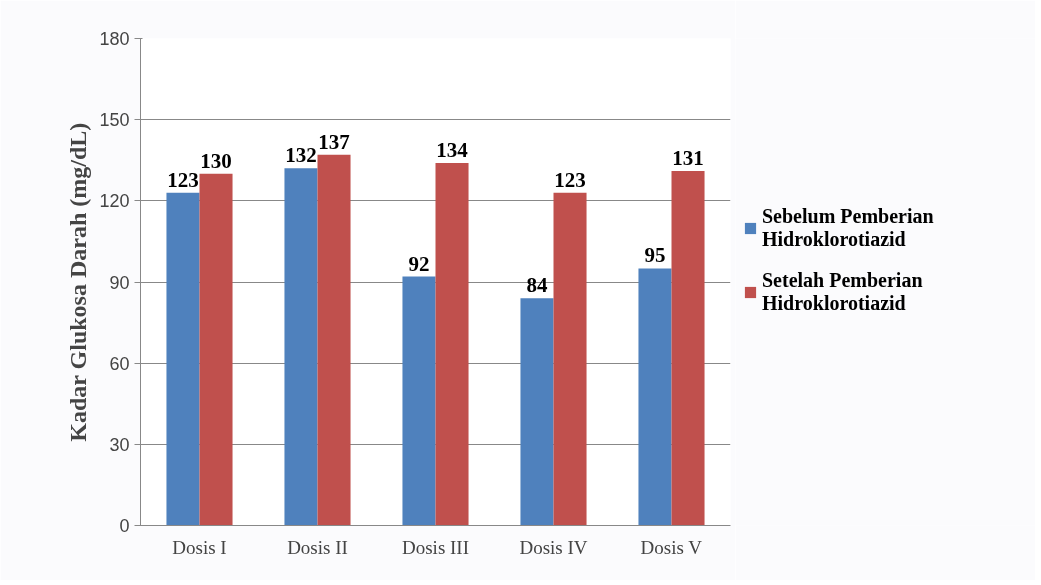 The image size is (1041, 585). Describe the element at coordinates (435, 547) in the screenshot. I see `x-tick-label: Dosis III` at that location.